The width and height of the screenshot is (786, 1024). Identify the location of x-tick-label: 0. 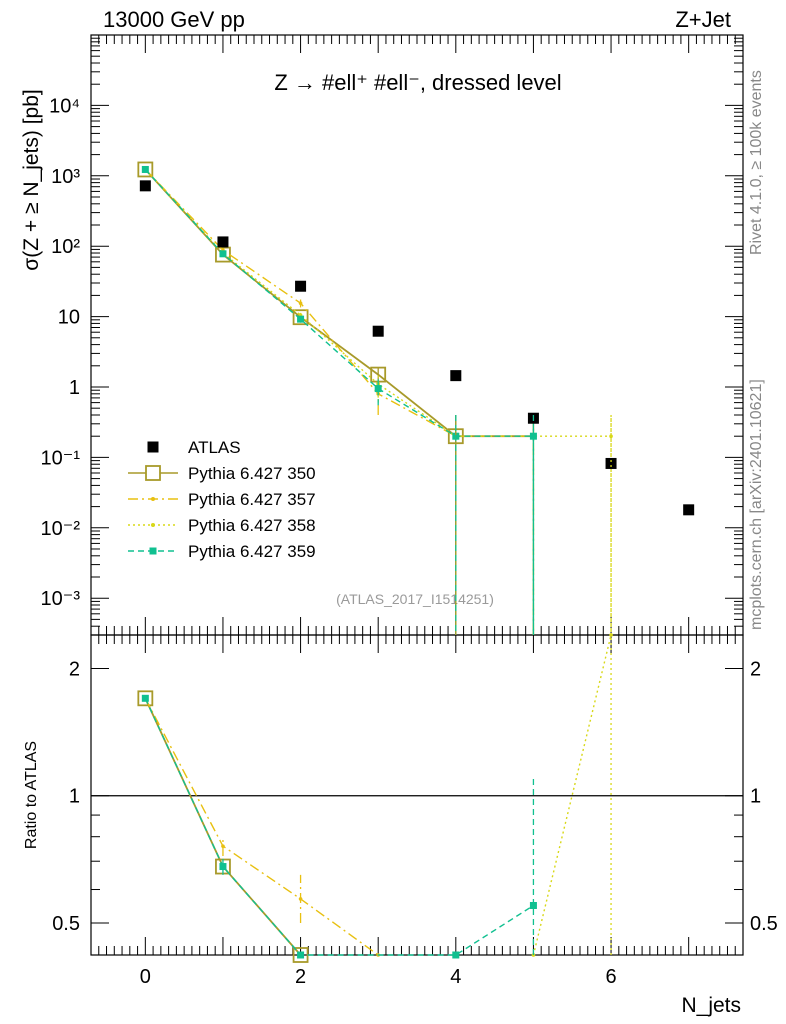
(145, 977).